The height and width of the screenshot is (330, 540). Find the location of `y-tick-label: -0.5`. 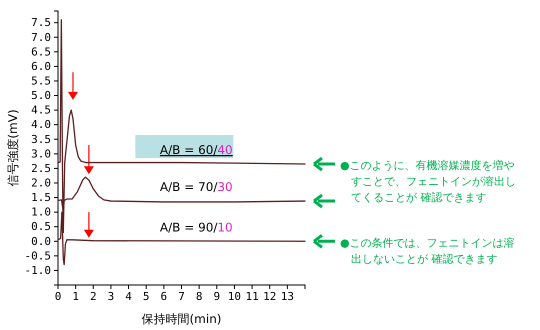

y-tick-label: -0.5 is located at coordinates (37, 255).